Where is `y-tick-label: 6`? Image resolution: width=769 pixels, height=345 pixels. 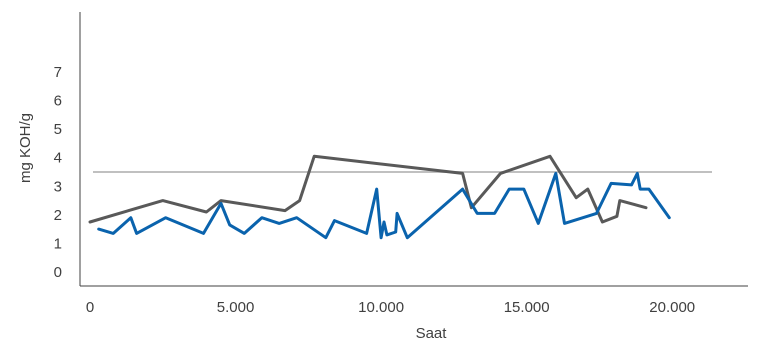 y-tick-label: 6 is located at coordinates (58, 101).